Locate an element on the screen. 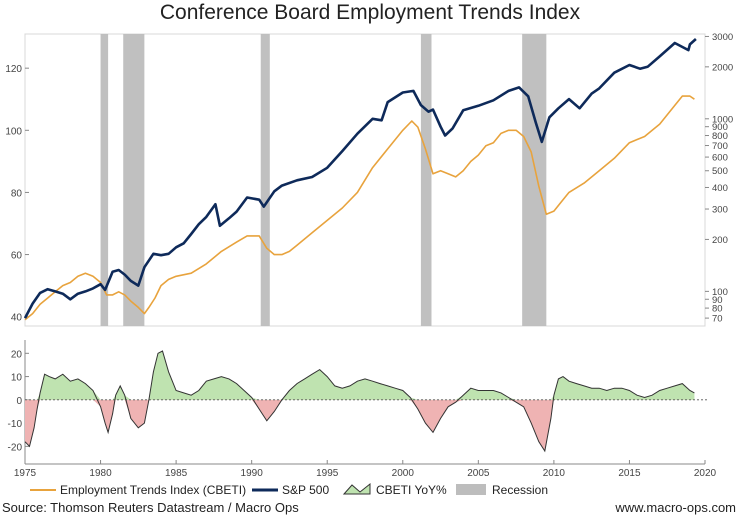 This screenshot has height=517, width=740. left-tick-label: 40 is located at coordinates (17, 318).